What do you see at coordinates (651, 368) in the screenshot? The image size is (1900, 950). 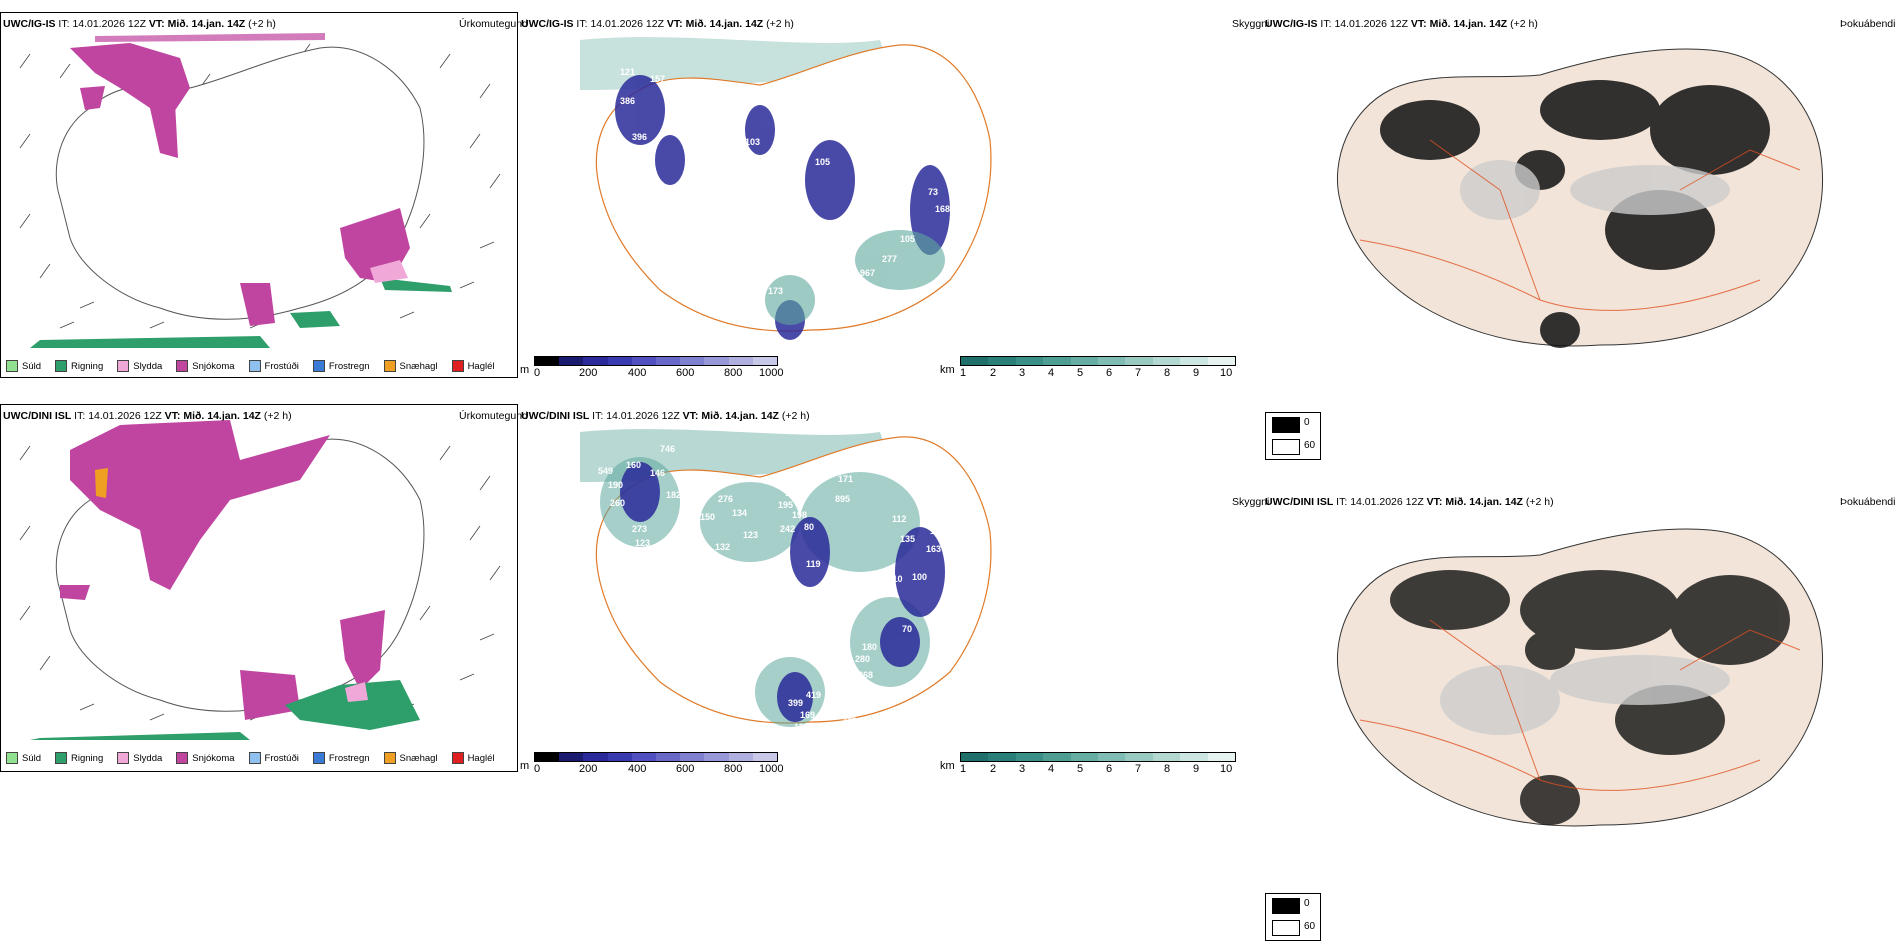 I see `visibility-m-colorbar-top: m 0 200 400 600 800 1000` at bounding box center [651, 368].